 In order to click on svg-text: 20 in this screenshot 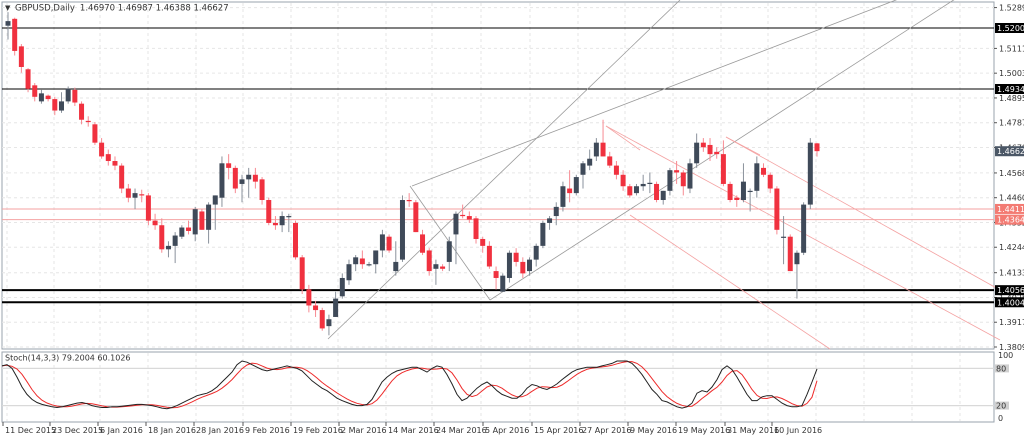, I will do `click(1001, 406)`.